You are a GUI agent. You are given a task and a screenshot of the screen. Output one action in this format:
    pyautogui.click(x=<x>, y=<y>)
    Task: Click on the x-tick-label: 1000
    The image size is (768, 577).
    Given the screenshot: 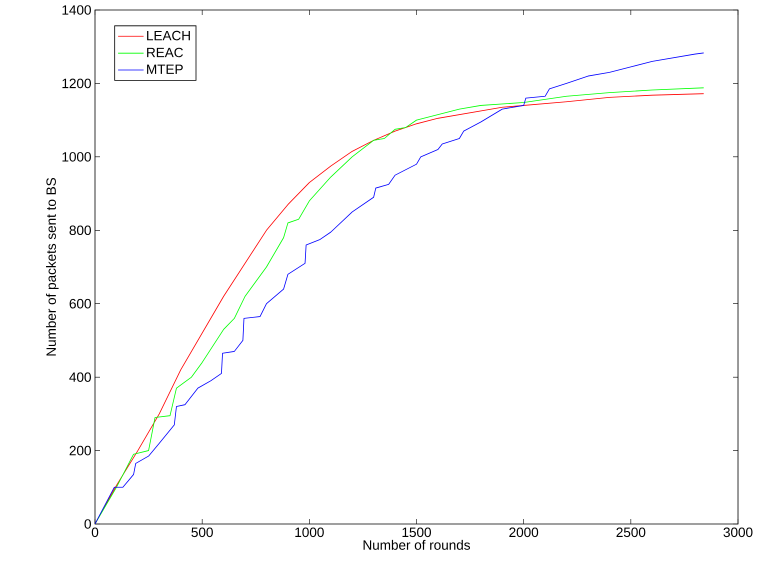 What is the action you would take?
    pyautogui.click(x=309, y=533)
    